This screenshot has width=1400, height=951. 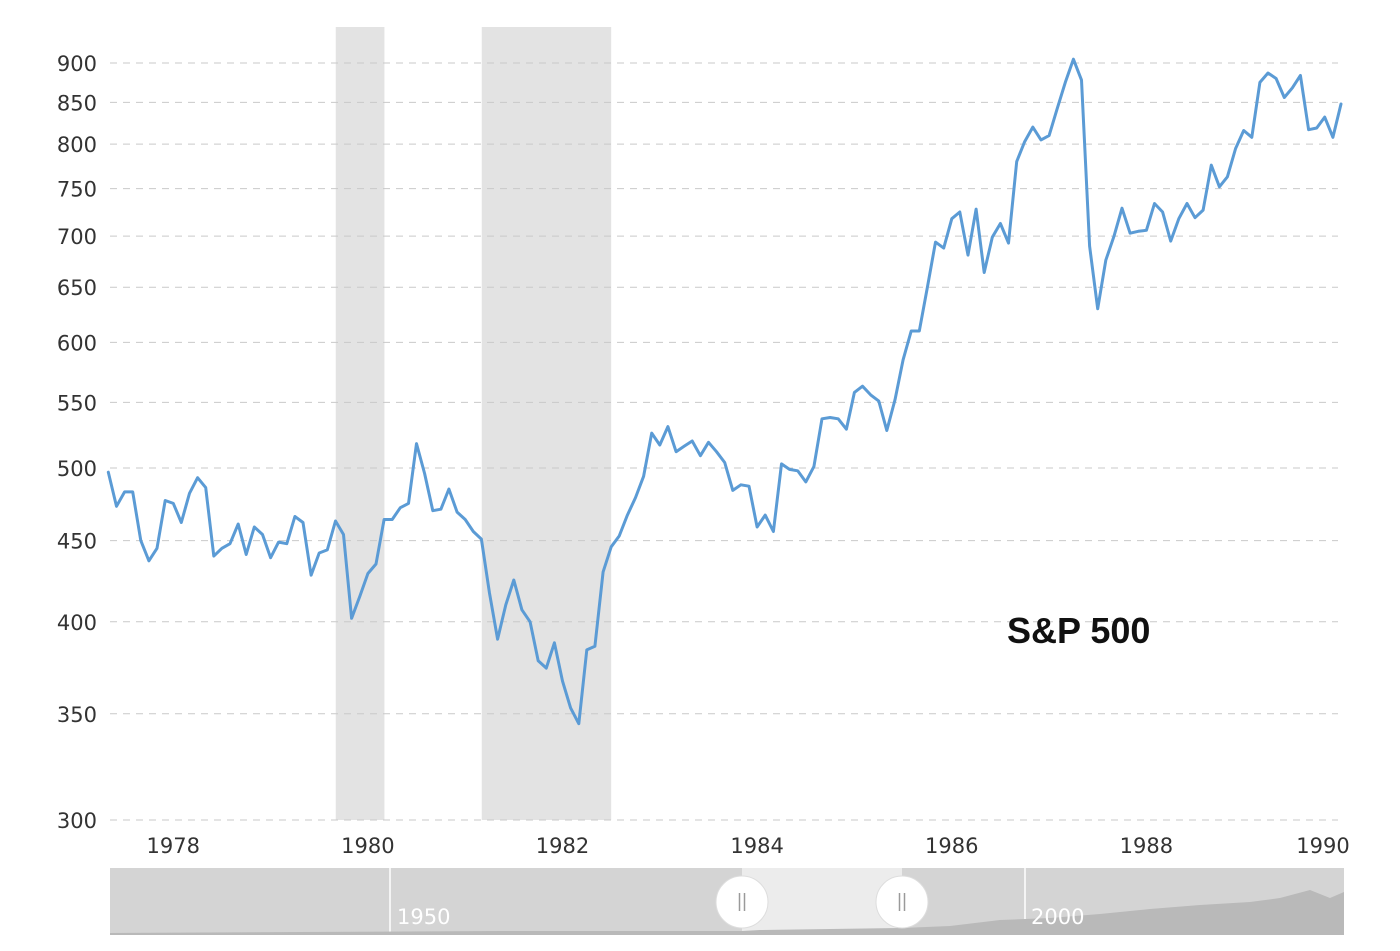 I want to click on navigator-label-2000: 2000, so click(x=1057, y=917).